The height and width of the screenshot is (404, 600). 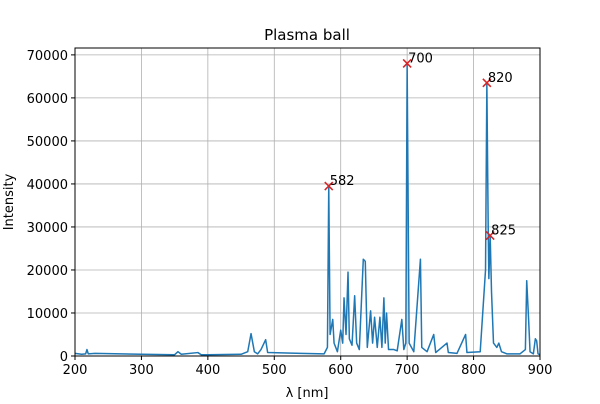 What do you see at coordinates (47, 228) in the screenshot?
I see `y-tick-label: 30000` at bounding box center [47, 228].